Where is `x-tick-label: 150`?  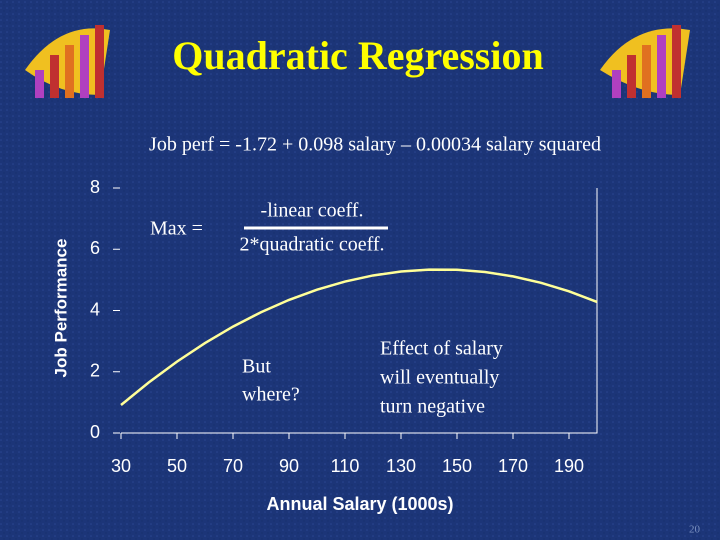
x-tick-label: 150 is located at coordinates (457, 466).